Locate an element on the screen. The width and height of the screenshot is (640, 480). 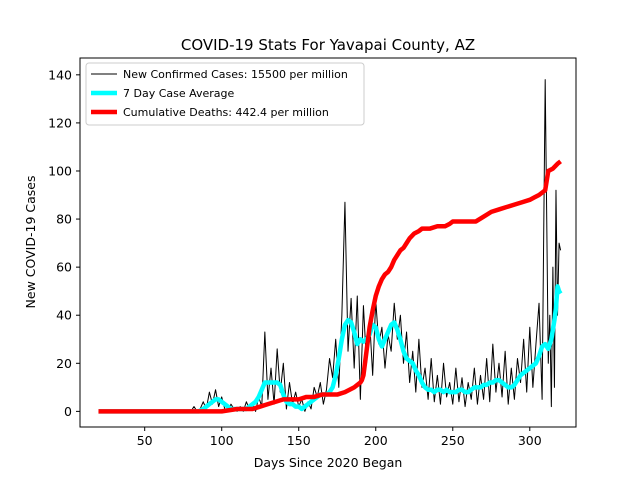
x-axis: 50 100 150 200 250 300 is located at coordinates (339, 437).